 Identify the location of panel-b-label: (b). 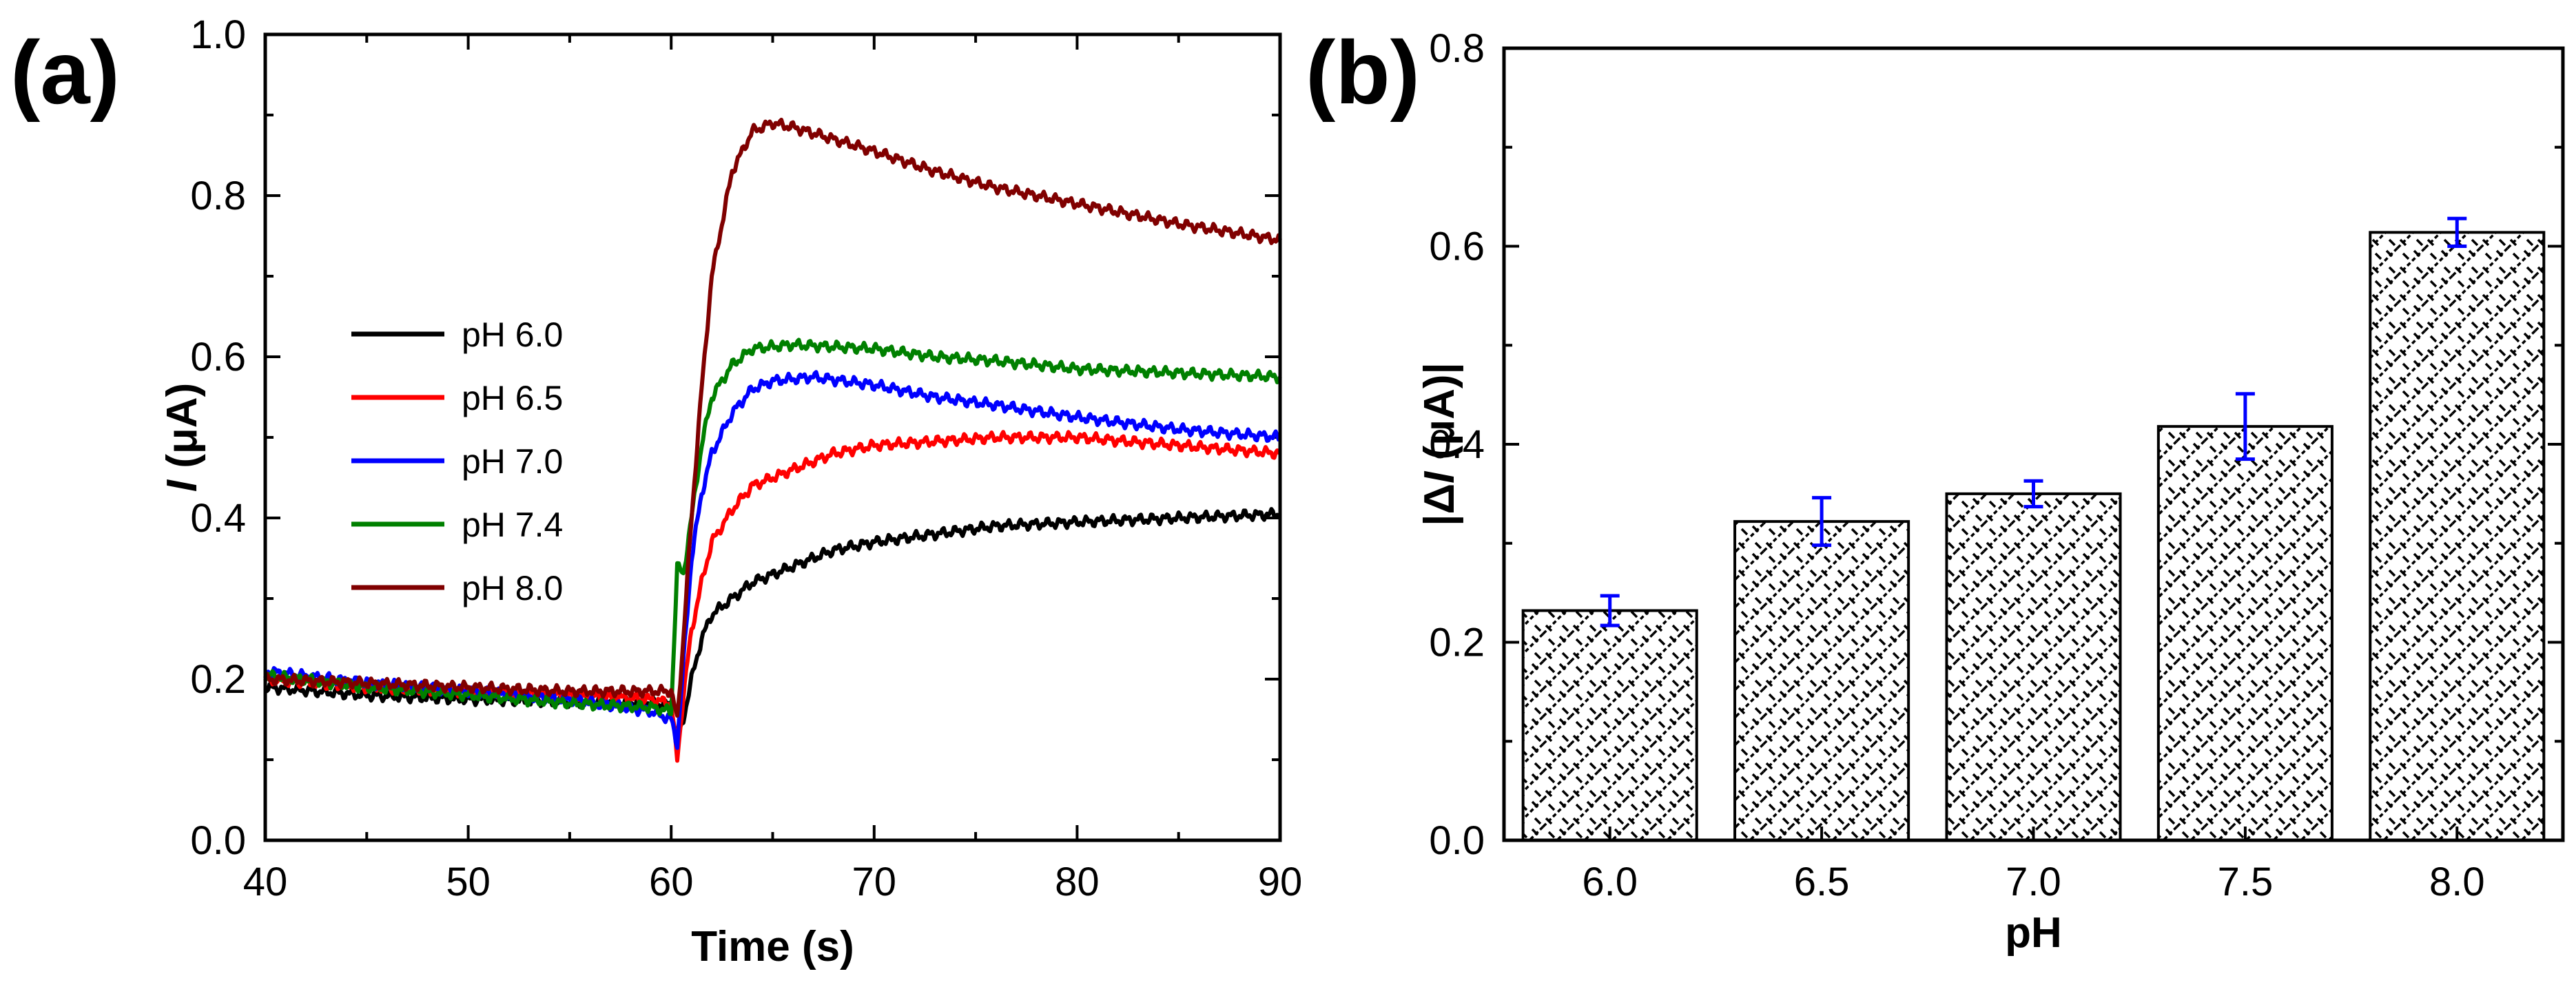
(1363, 72).